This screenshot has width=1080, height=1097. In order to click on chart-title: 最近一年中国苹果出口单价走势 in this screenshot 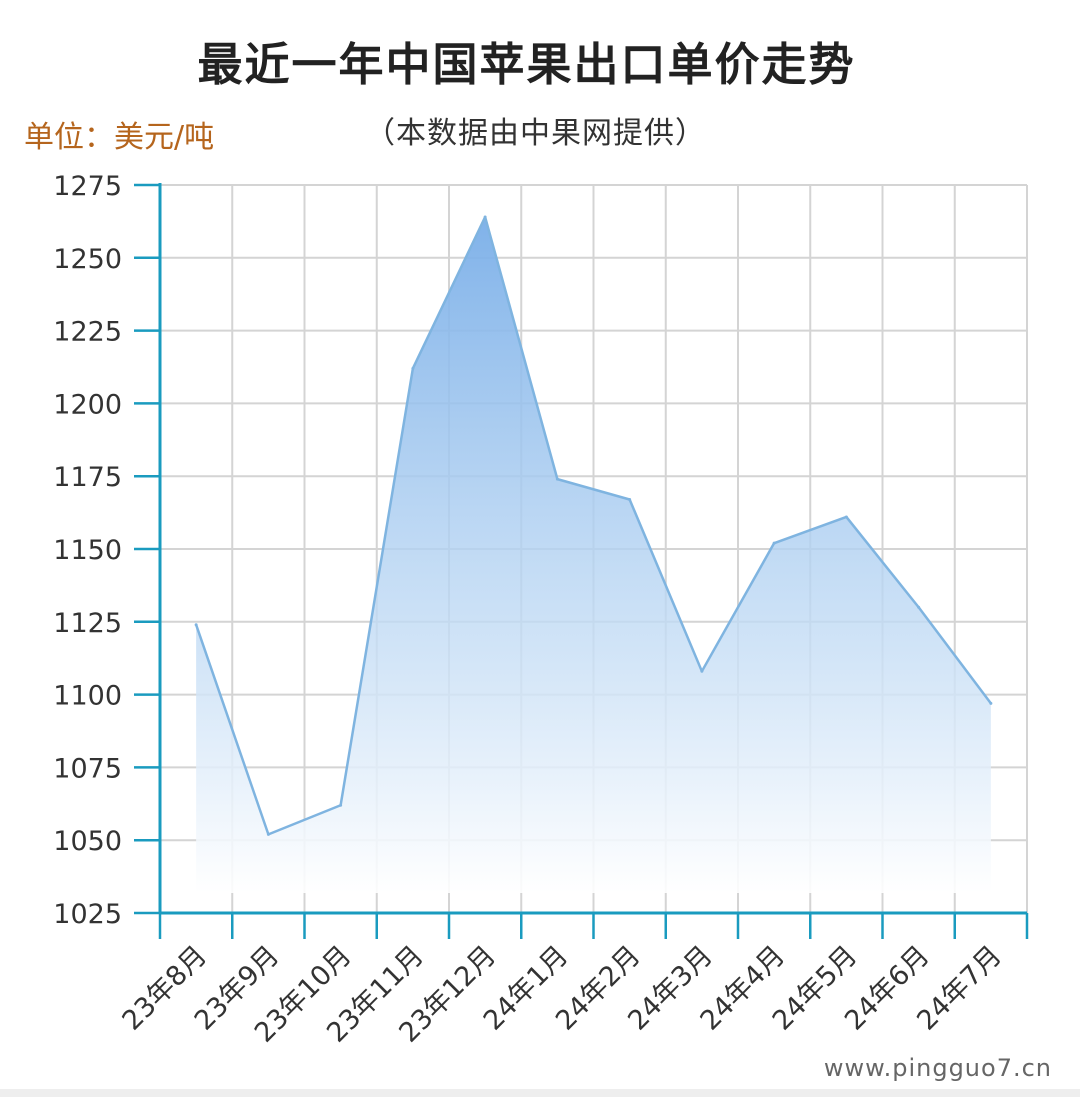, I will do `click(526, 64)`.